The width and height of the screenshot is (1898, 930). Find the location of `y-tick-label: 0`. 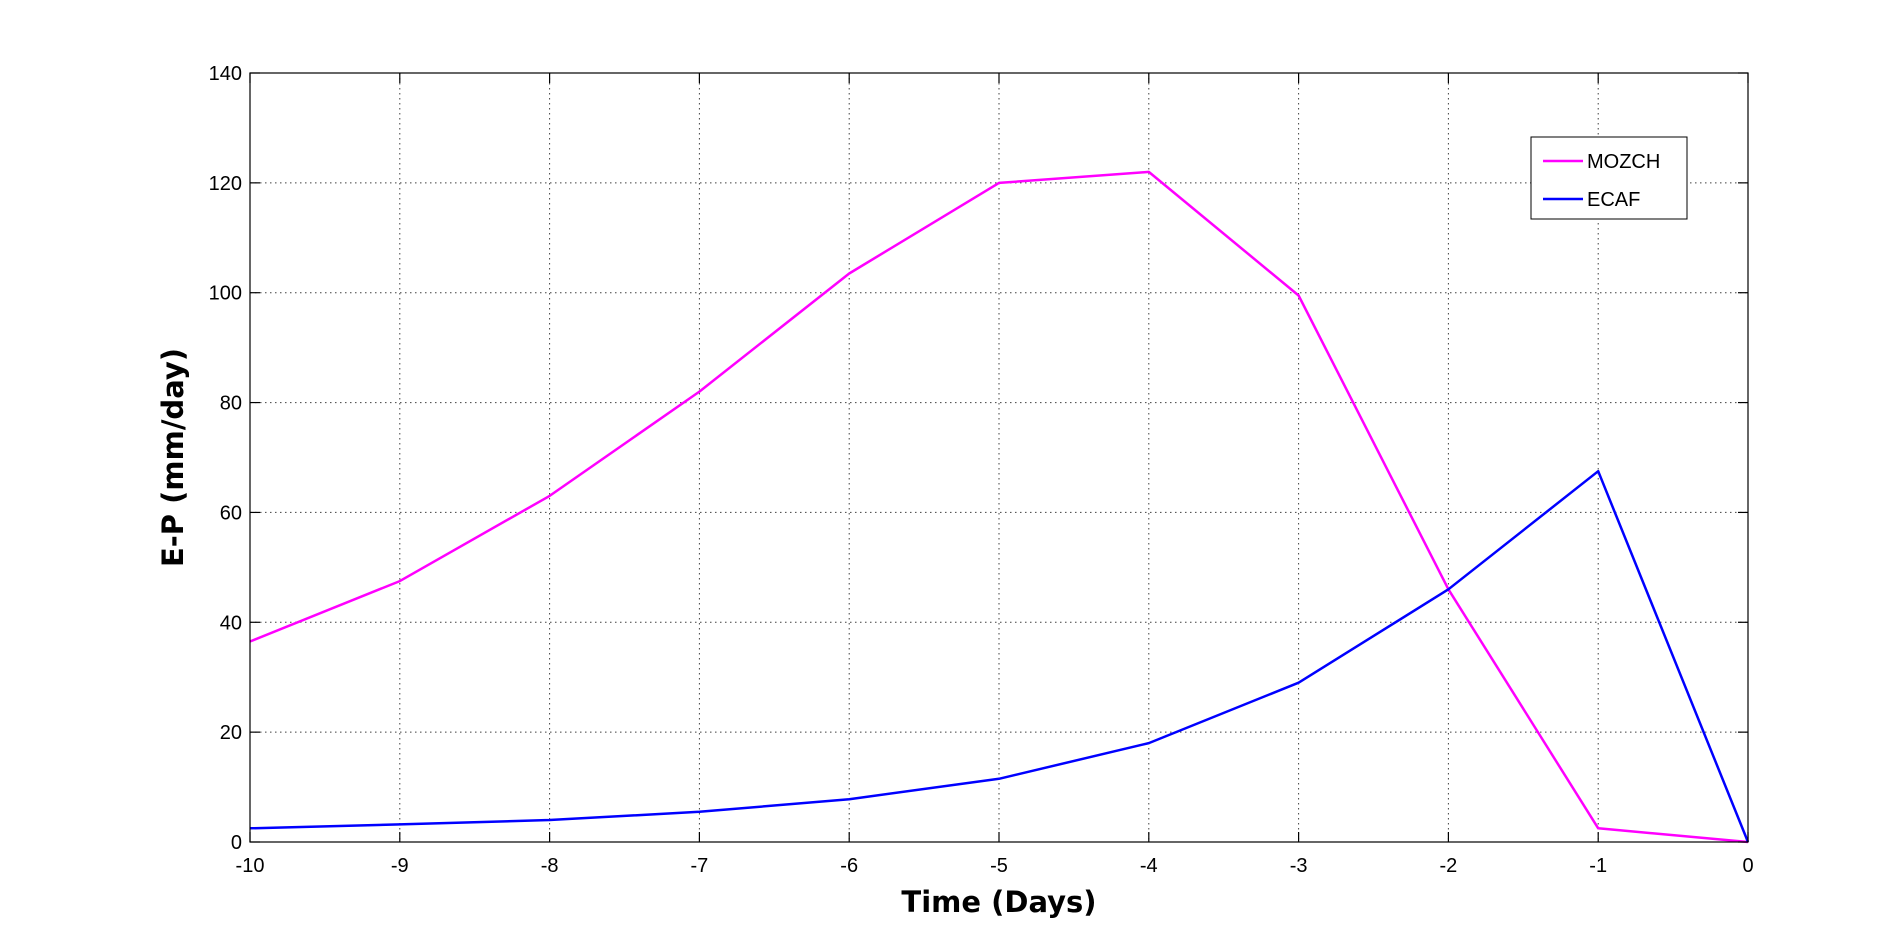

y-tick-label: 0 is located at coordinates (236, 843).